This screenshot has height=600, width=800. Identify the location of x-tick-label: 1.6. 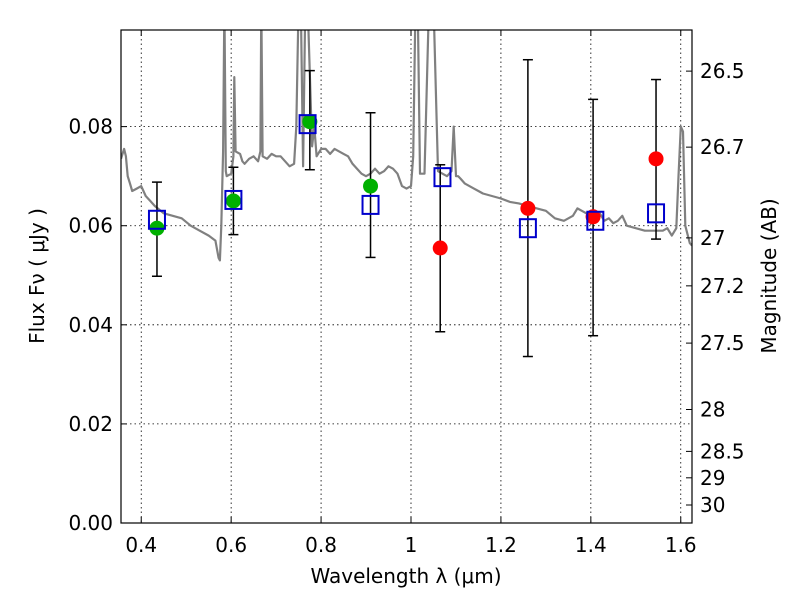
(681, 545).